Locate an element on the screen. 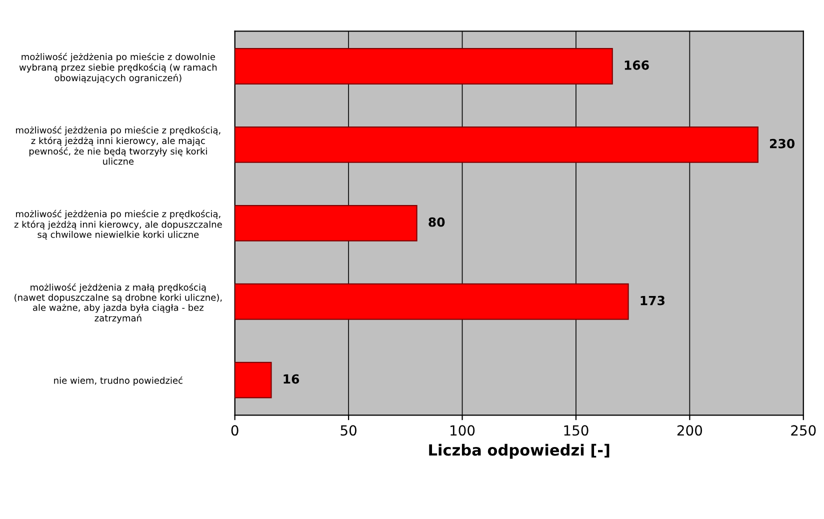 The width and height of the screenshot is (824, 519). data-label: 173 is located at coordinates (652, 301).